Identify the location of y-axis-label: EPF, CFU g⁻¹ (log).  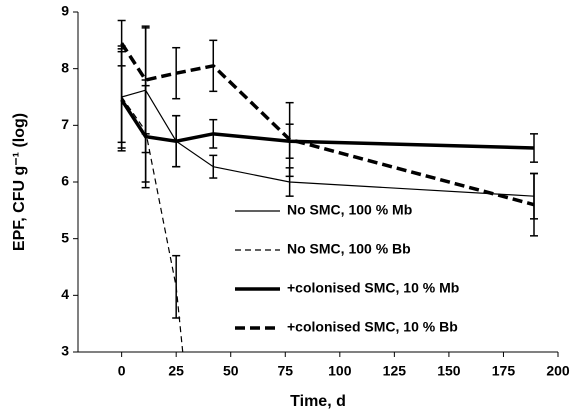
(19, 182).